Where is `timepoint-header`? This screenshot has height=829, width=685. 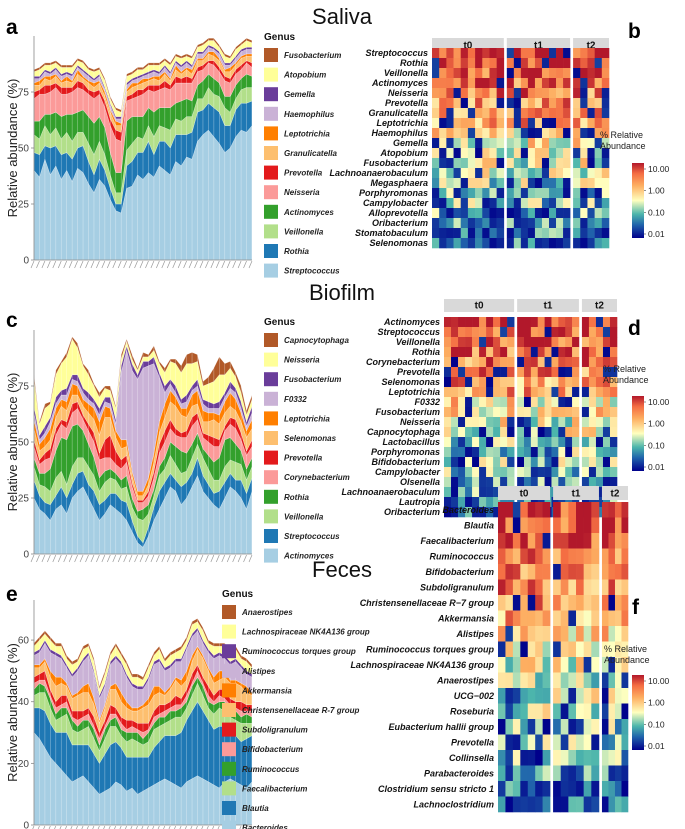 timepoint-header is located at coordinates (548, 305).